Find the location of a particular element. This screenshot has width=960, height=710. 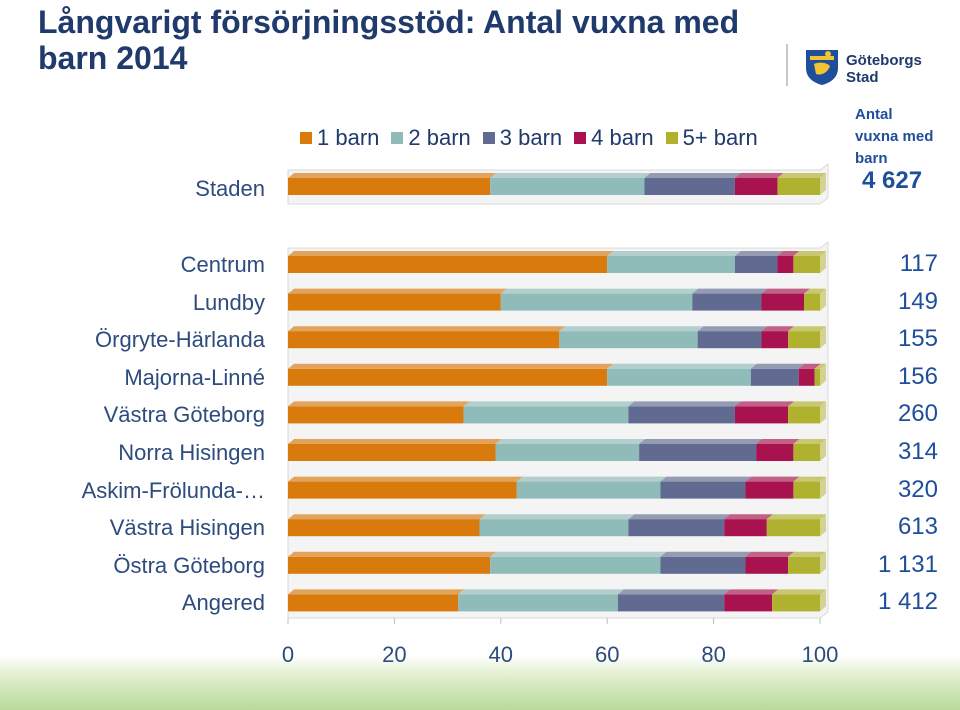

legend-label: 4 barn is located at coordinates (622, 137).